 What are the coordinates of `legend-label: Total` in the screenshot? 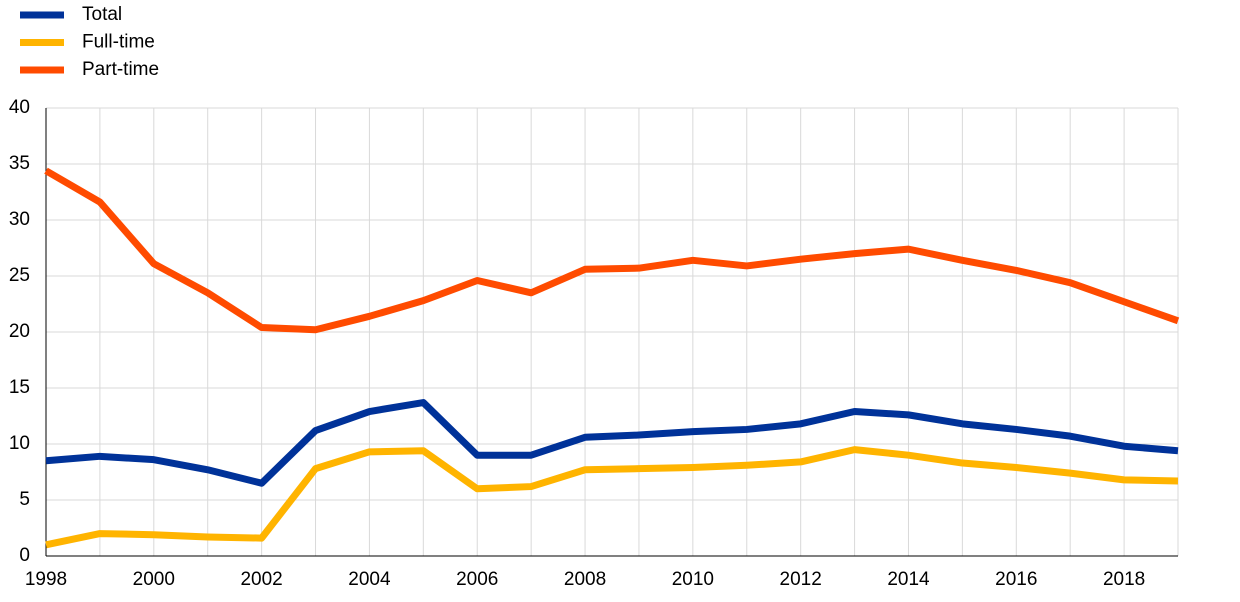 It's located at (102, 14).